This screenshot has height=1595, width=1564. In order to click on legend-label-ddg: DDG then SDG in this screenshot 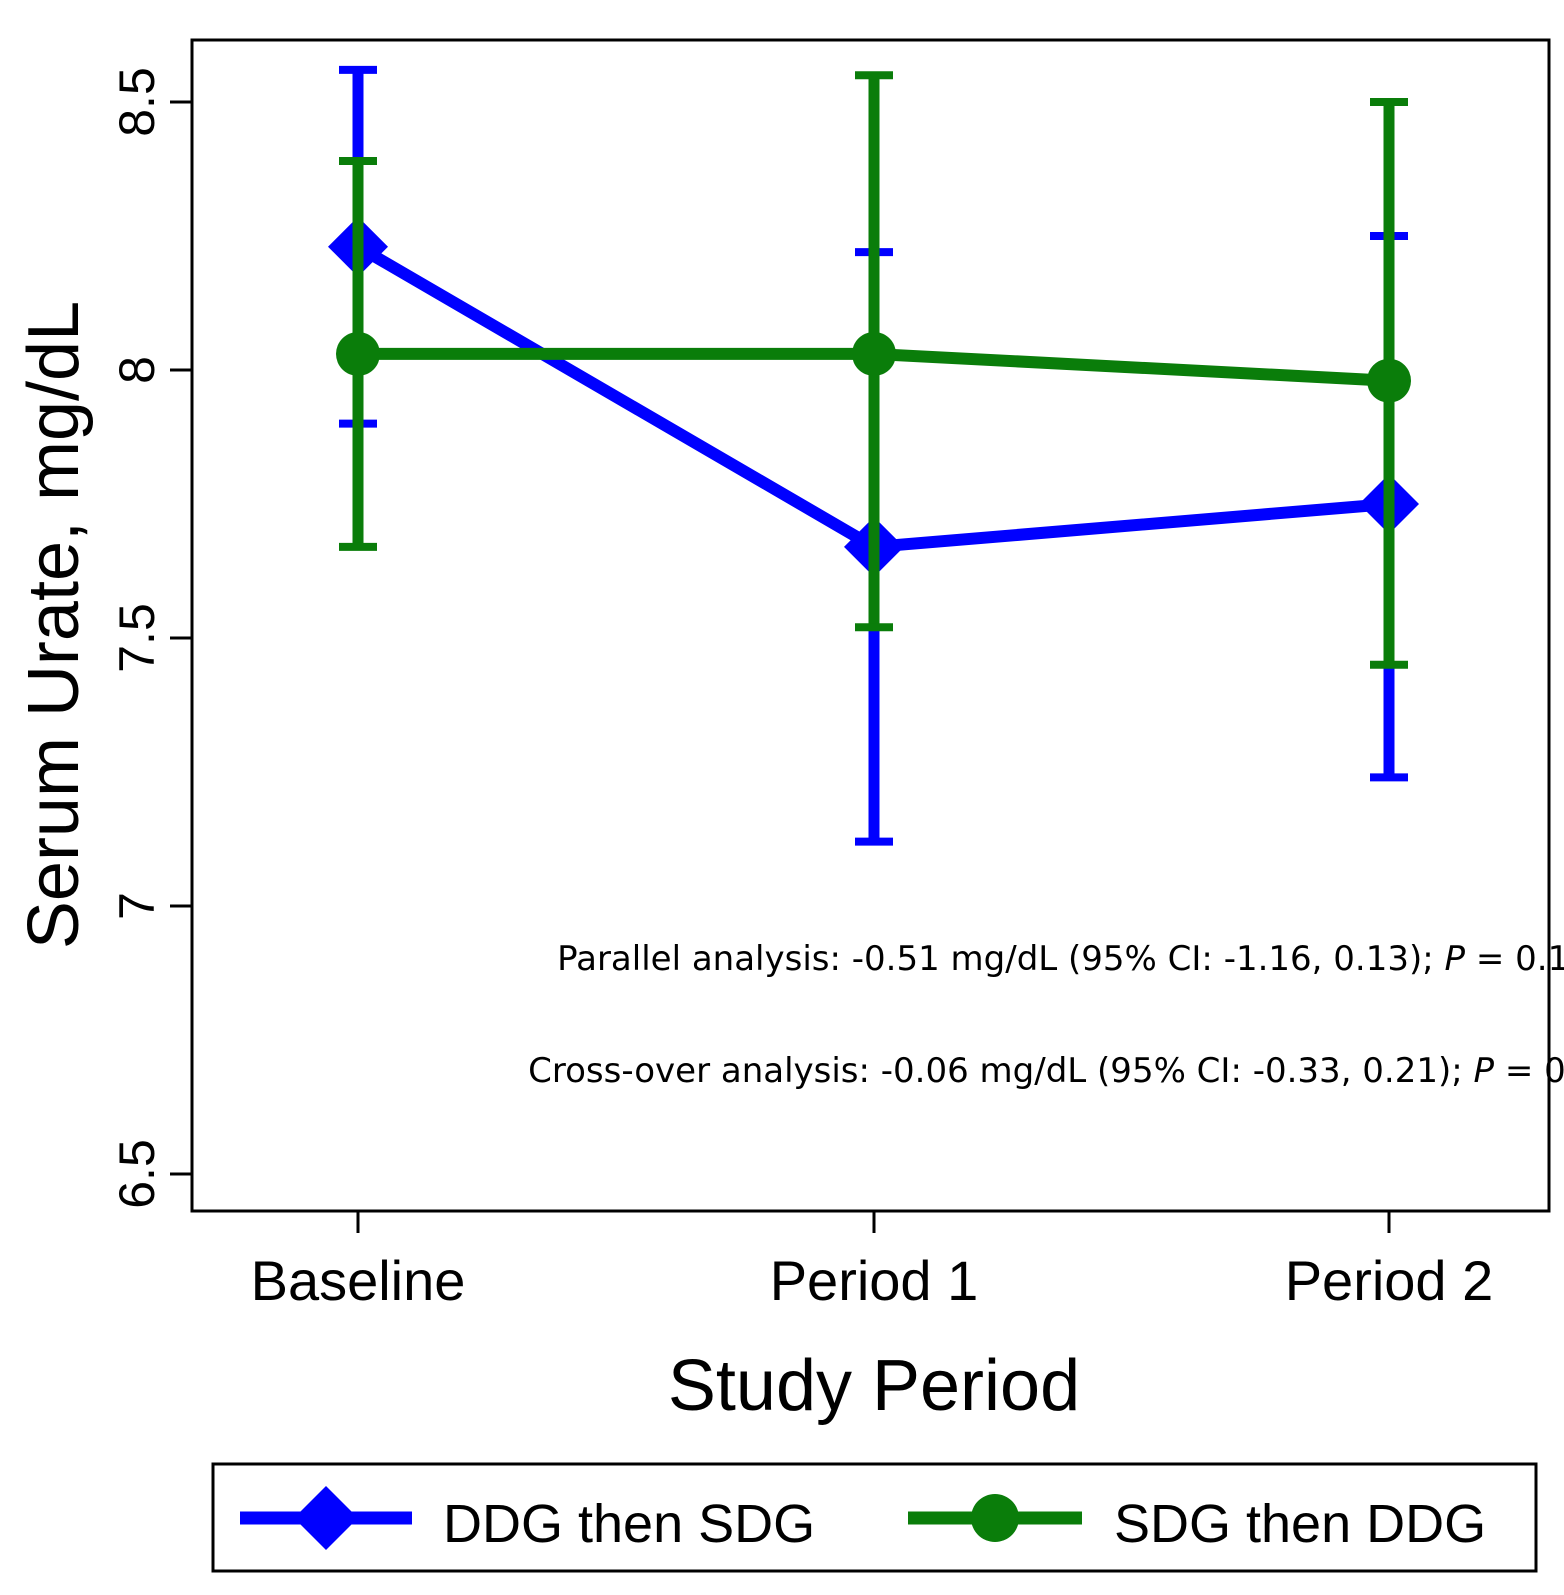, I will do `click(629, 1524)`.